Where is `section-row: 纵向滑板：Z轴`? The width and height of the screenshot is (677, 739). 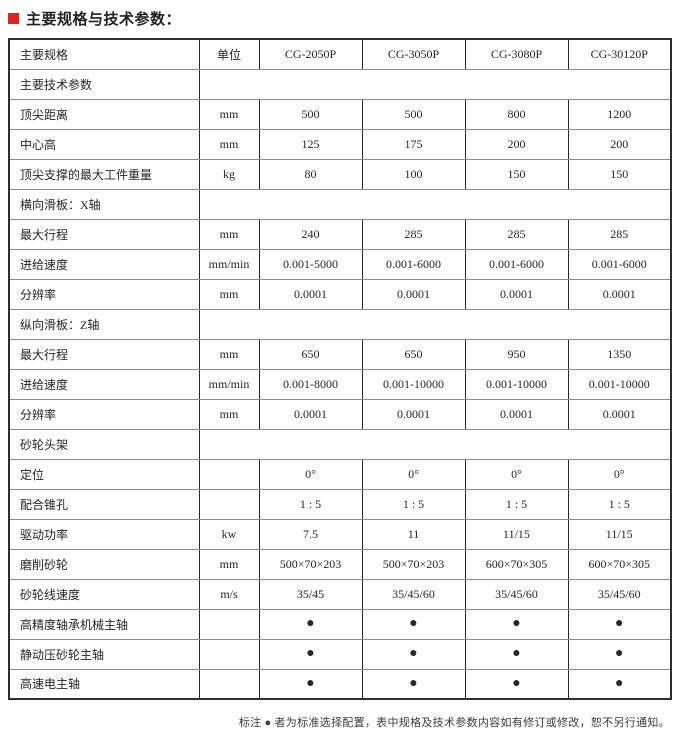 section-row: 纵向滑板：Z轴 is located at coordinates (340, 324).